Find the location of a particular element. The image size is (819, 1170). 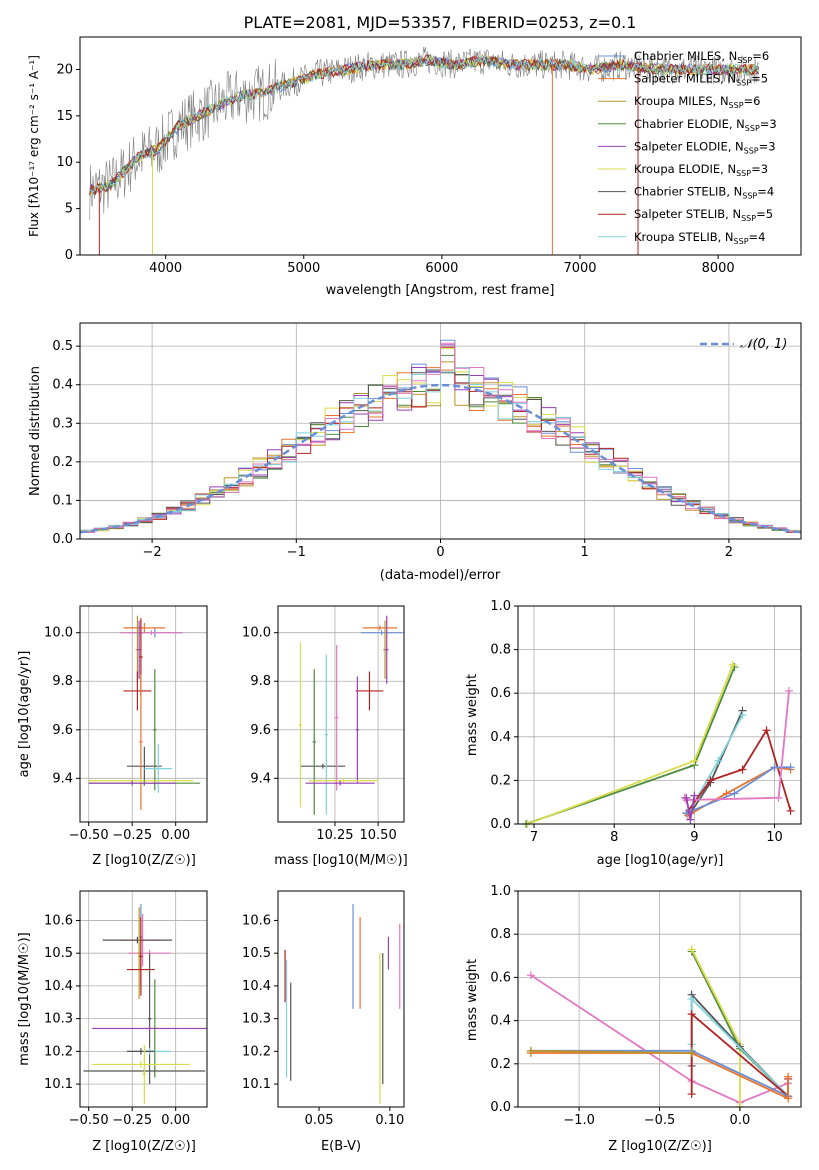

y-tick-label: 0.3 is located at coordinates (62, 423).